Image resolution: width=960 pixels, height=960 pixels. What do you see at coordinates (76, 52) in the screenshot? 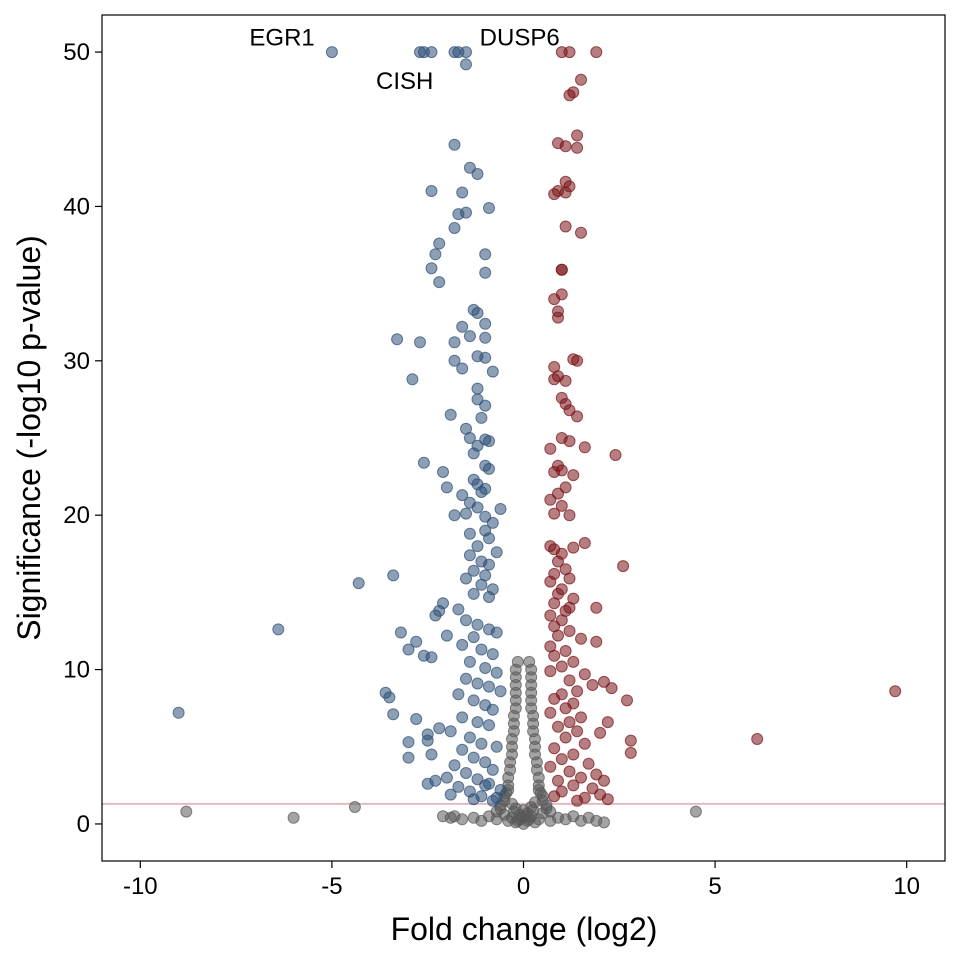
I see `y-tick-label: 50` at bounding box center [76, 52].